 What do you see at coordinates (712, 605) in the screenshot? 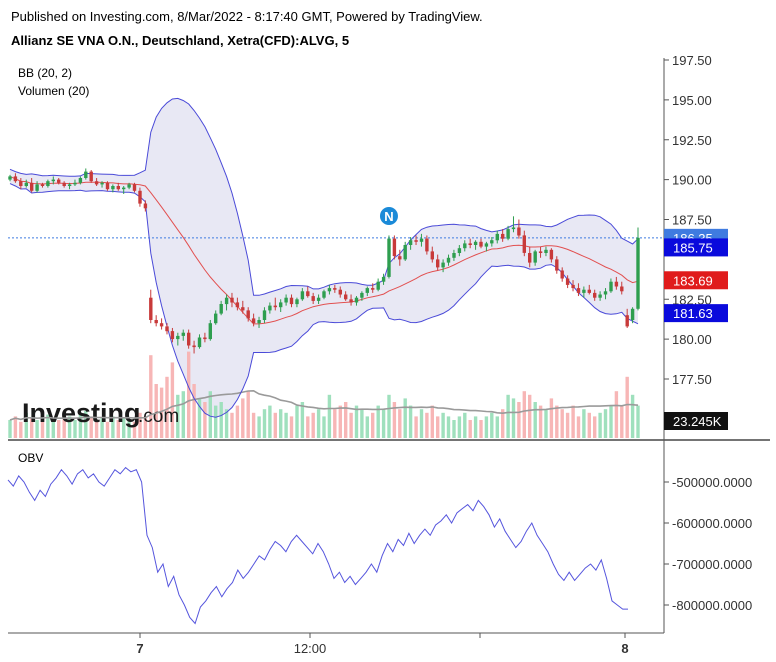
I see `obv-tick-label: -800000.0000` at bounding box center [712, 605].